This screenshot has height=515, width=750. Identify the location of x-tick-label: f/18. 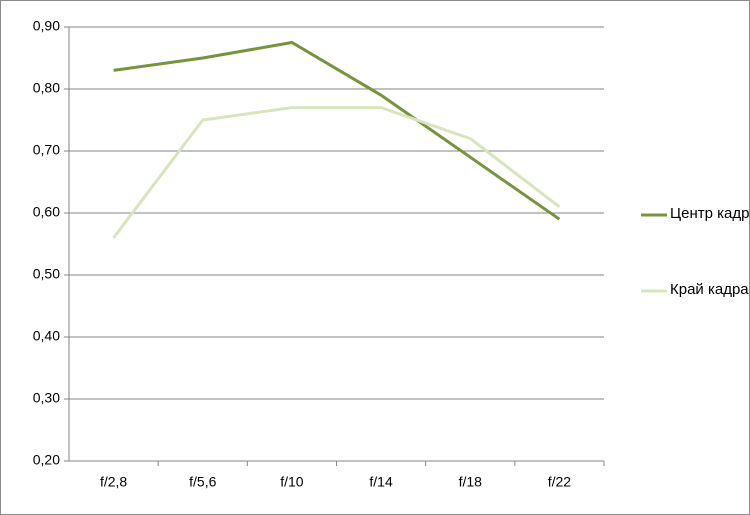
(471, 482).